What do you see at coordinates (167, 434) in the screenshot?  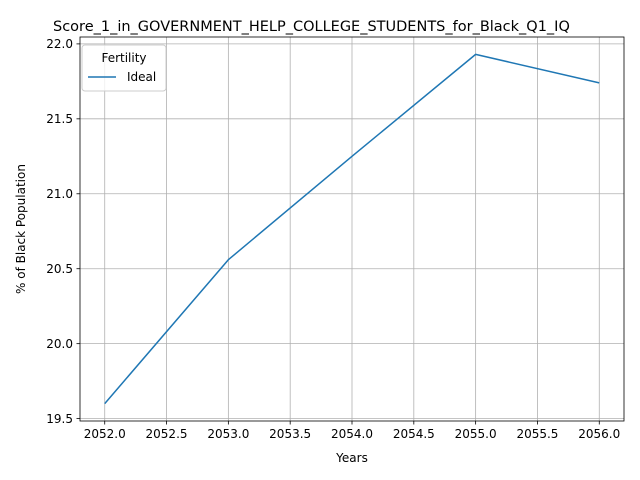 I see `x-tick-label: 2052.5` at bounding box center [167, 434].